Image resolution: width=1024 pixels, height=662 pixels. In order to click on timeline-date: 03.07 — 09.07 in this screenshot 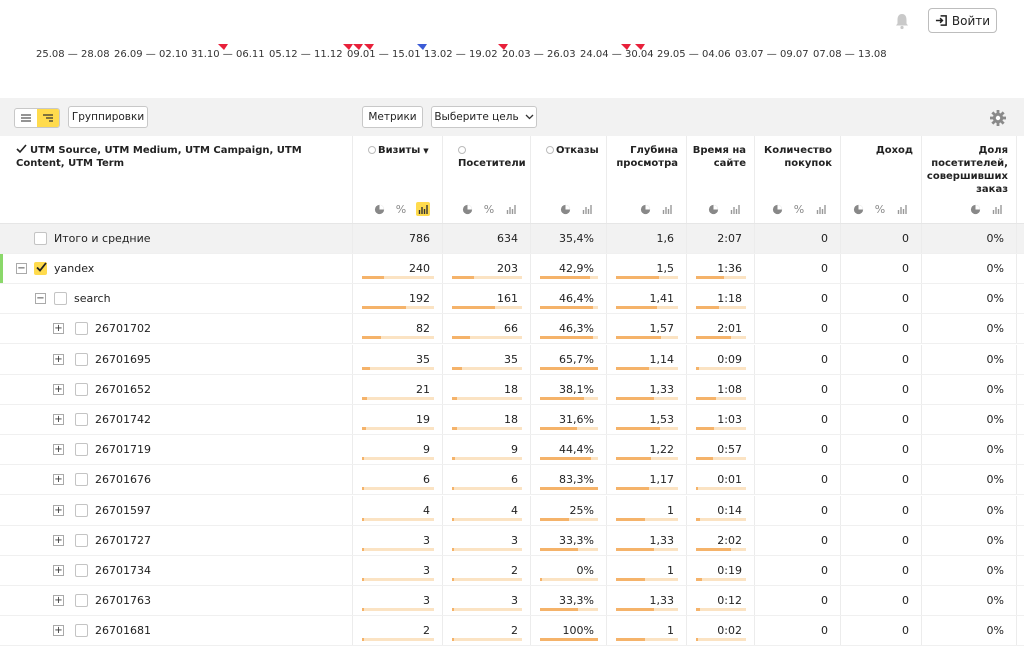, I will do `click(772, 54)`.